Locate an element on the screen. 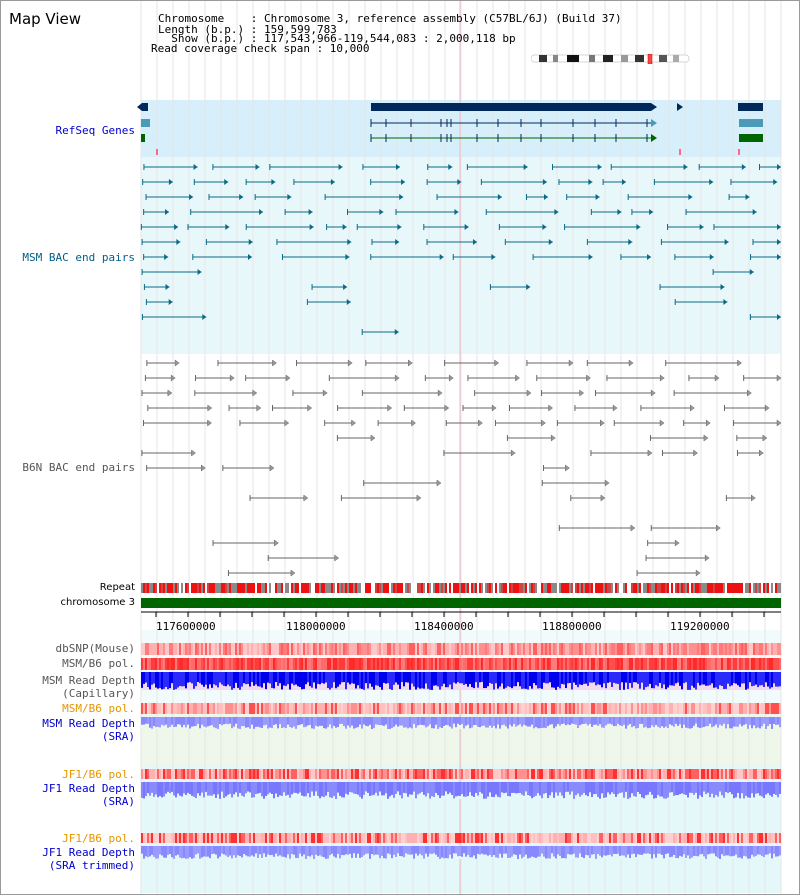  refseq-genes-label: RefSeq Genes is located at coordinates (95, 130).